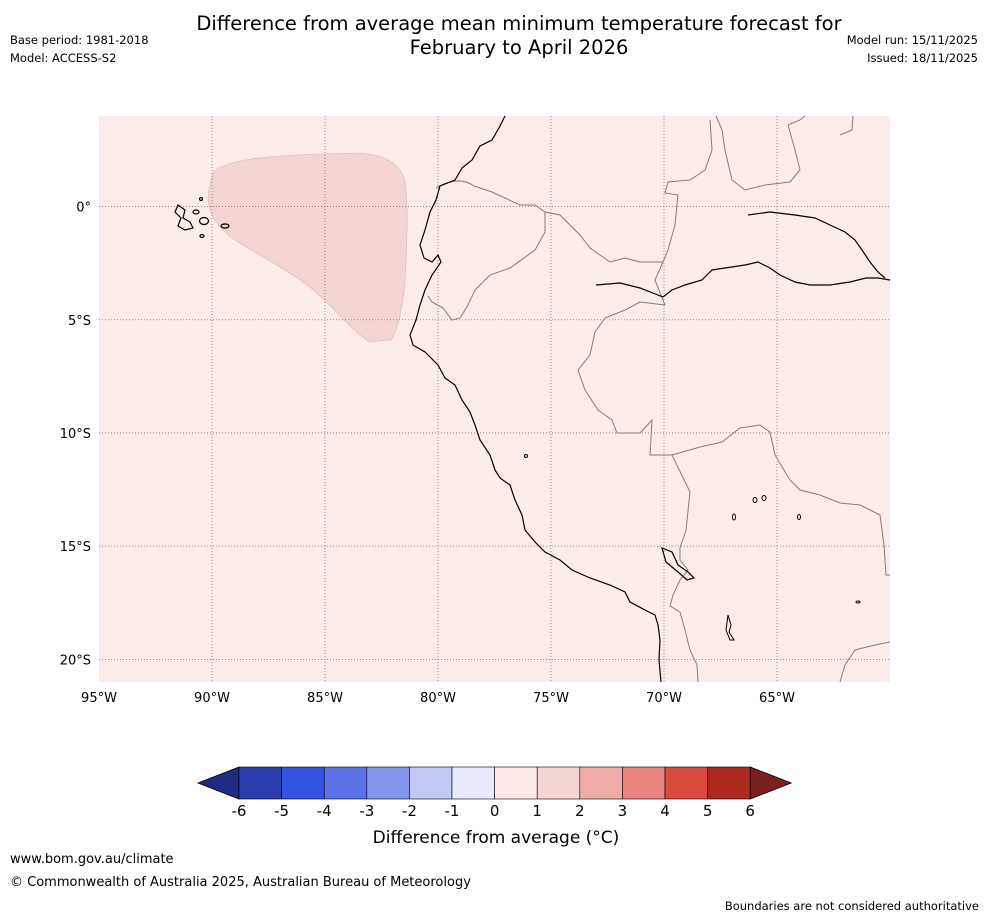 The height and width of the screenshot is (919, 988). Describe the element at coordinates (580, 811) in the screenshot. I see `colorbar-tick-label: 2` at that location.